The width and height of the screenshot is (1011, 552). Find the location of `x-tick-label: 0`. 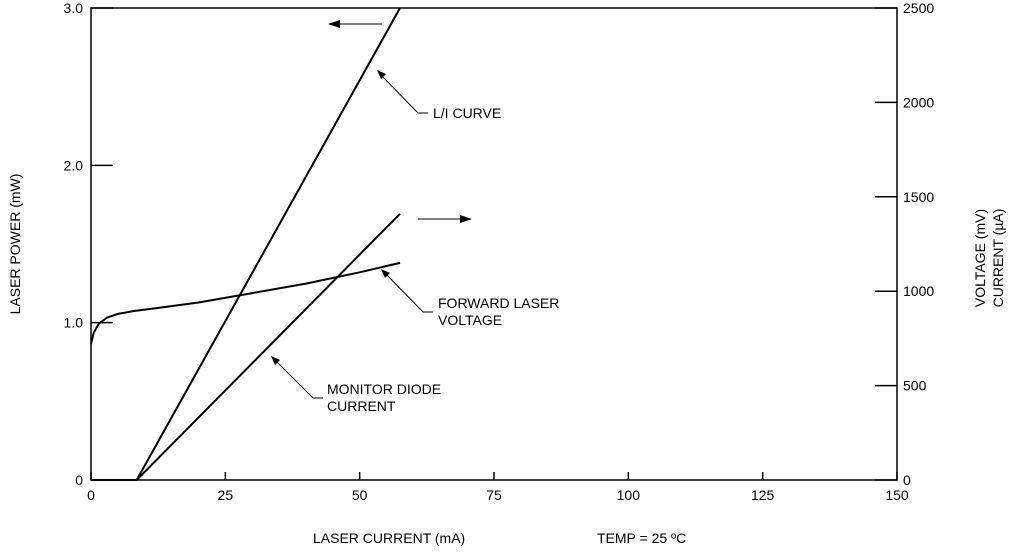

x-tick-label: 0 is located at coordinates (91, 495).